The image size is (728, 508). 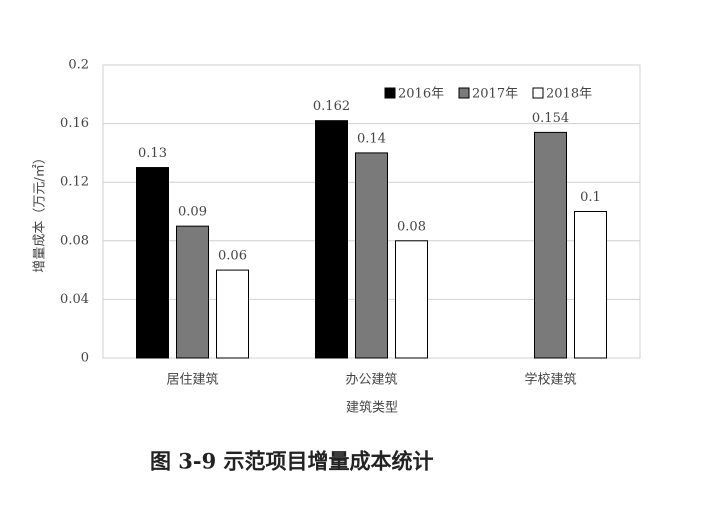 What do you see at coordinates (74, 299) in the screenshot?
I see `y-tick-label: 0.04` at bounding box center [74, 299].